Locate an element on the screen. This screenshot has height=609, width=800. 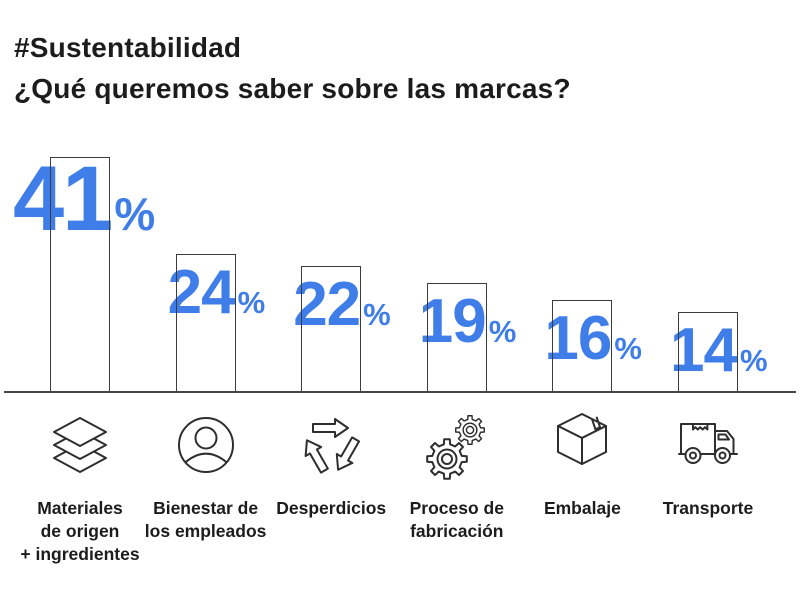
bar-value-number: 19 is located at coordinates (452, 321).